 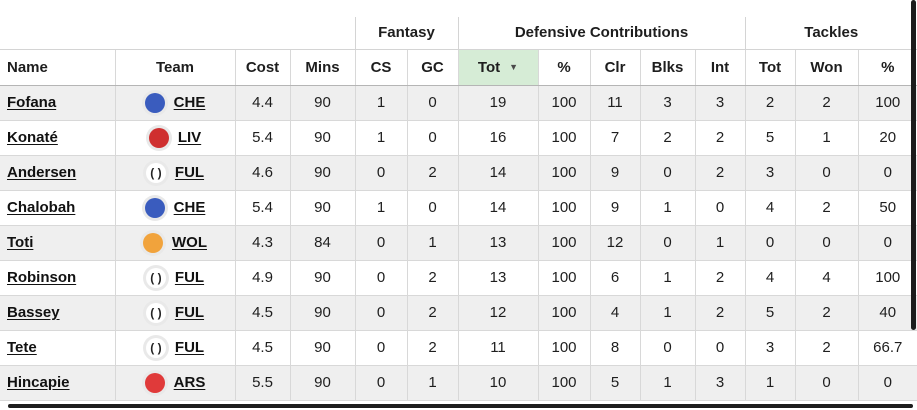 I want to click on player-name-link: Fofana, so click(x=32, y=102).